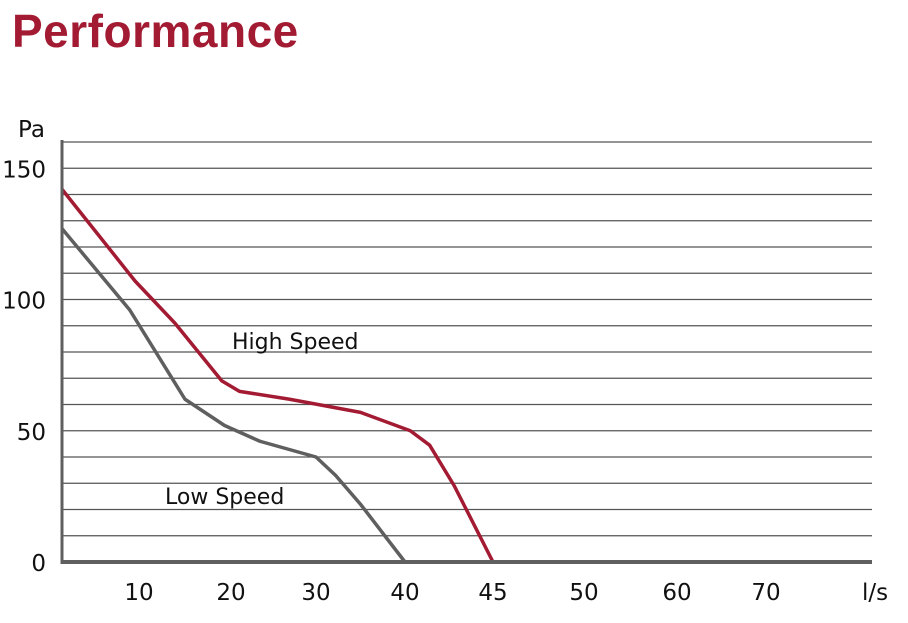  What do you see at coordinates (676, 593) in the screenshot?
I see `x-tick-label: 60` at bounding box center [676, 593].